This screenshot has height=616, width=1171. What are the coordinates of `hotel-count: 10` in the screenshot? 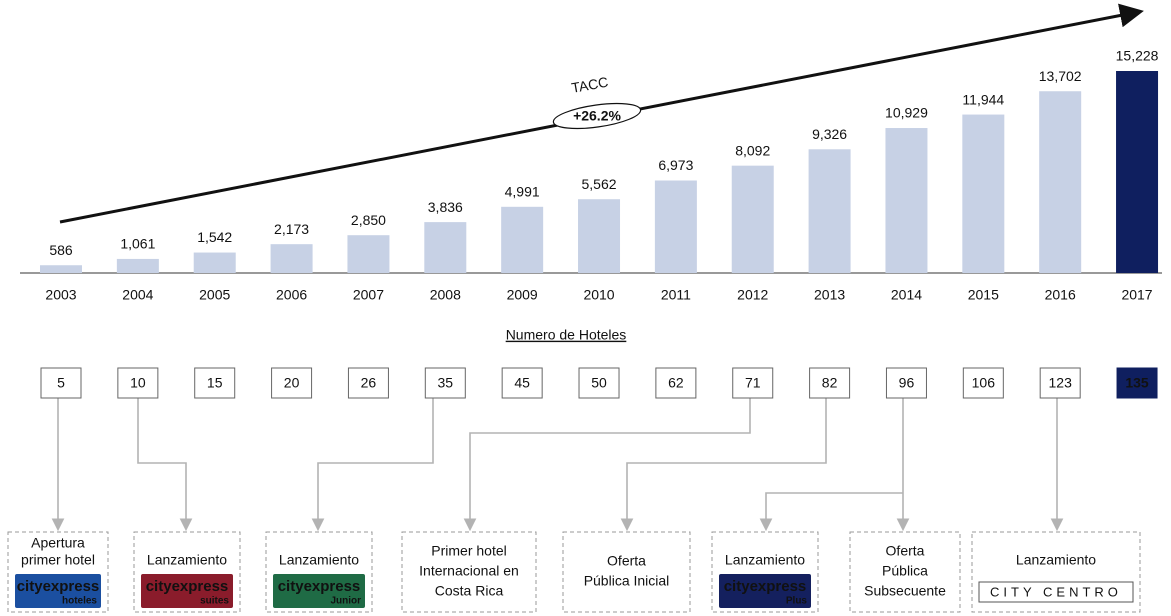 It's located at (138, 383).